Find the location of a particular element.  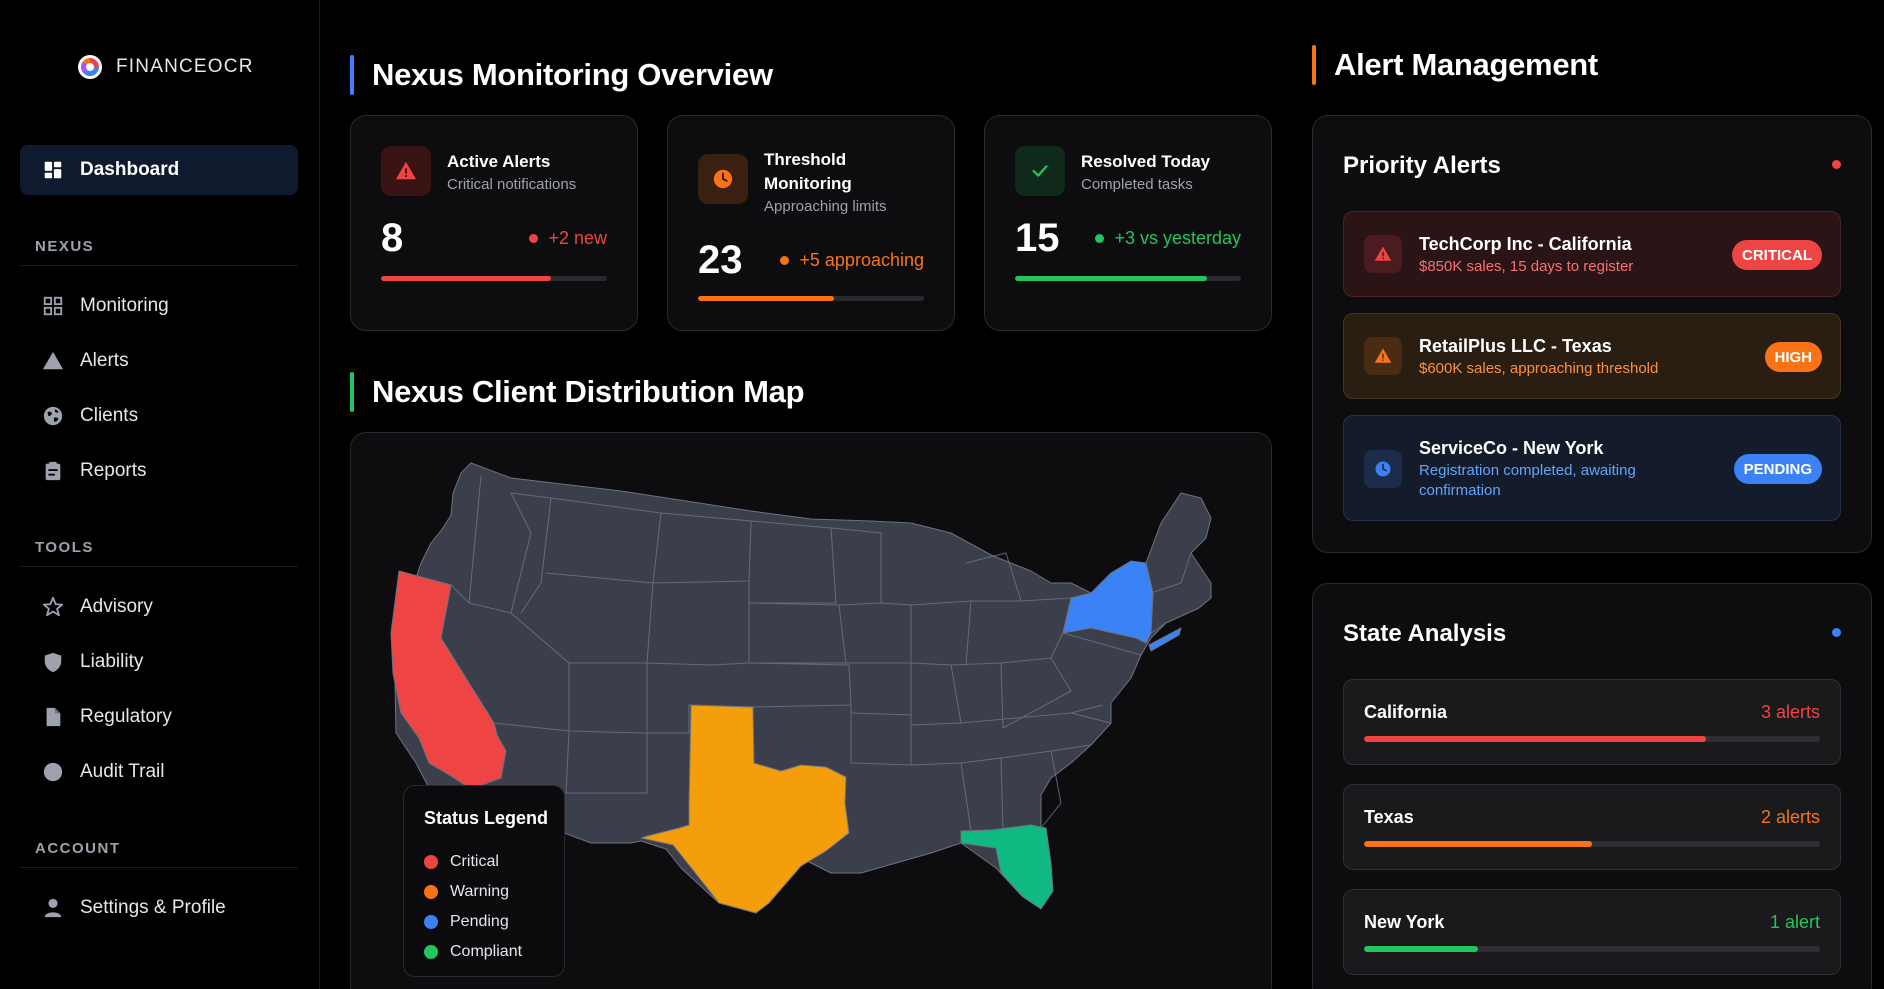

alert-management-heading: Alert Management is located at coordinates (1455, 65).